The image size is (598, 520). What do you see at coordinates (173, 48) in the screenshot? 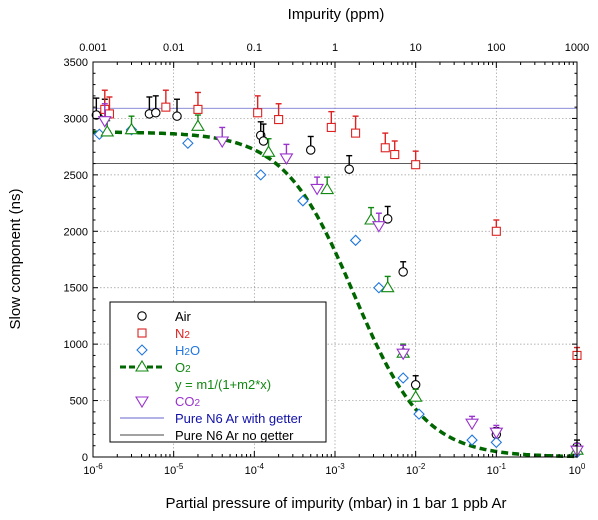
I see `x2-tick-label: 0.01` at bounding box center [173, 48].